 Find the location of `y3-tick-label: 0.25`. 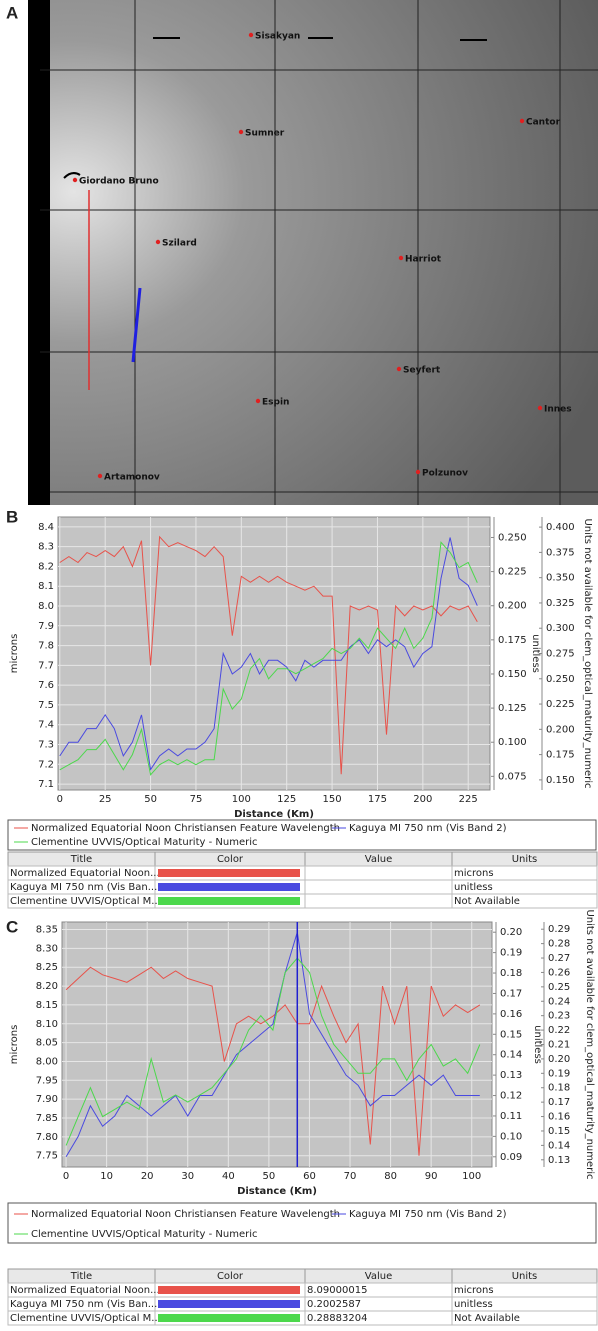

y3-tick-label: 0.25 is located at coordinates (559, 987).